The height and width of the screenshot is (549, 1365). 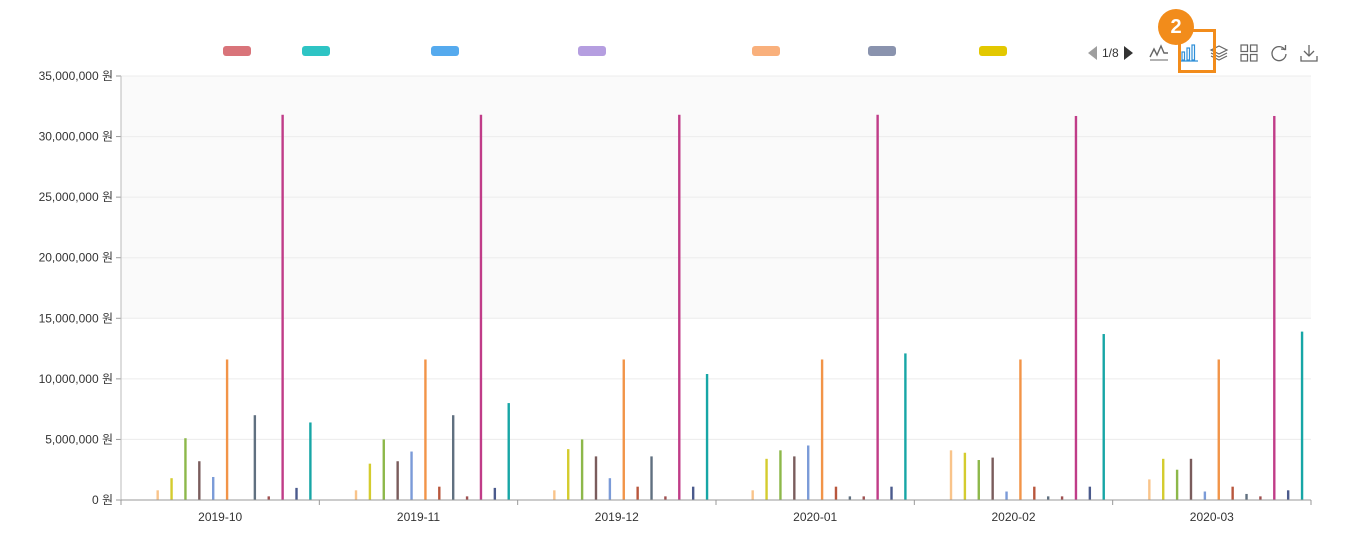 I want to click on y-tick-label: 15,000,000 원, so click(x=76, y=318).